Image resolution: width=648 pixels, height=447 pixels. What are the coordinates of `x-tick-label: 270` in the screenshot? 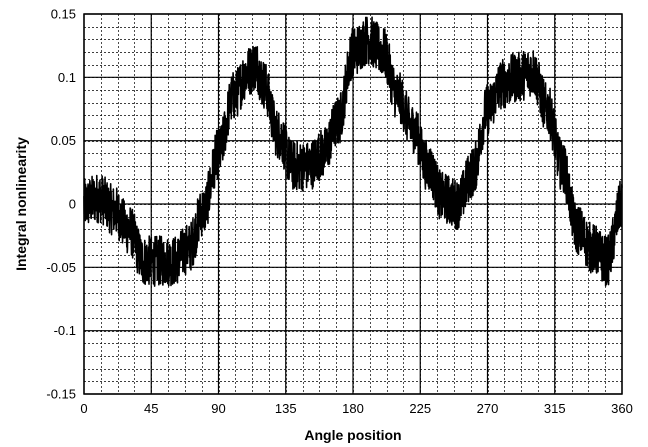 It's located at (488, 408).